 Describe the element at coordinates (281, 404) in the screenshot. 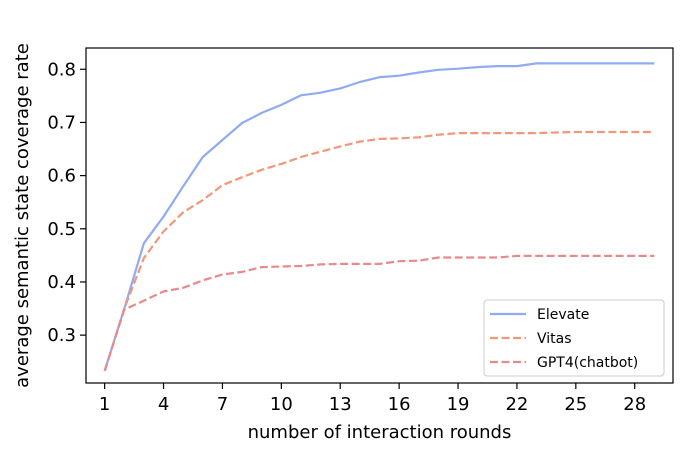

I see `x-tick-label: 10` at that location.